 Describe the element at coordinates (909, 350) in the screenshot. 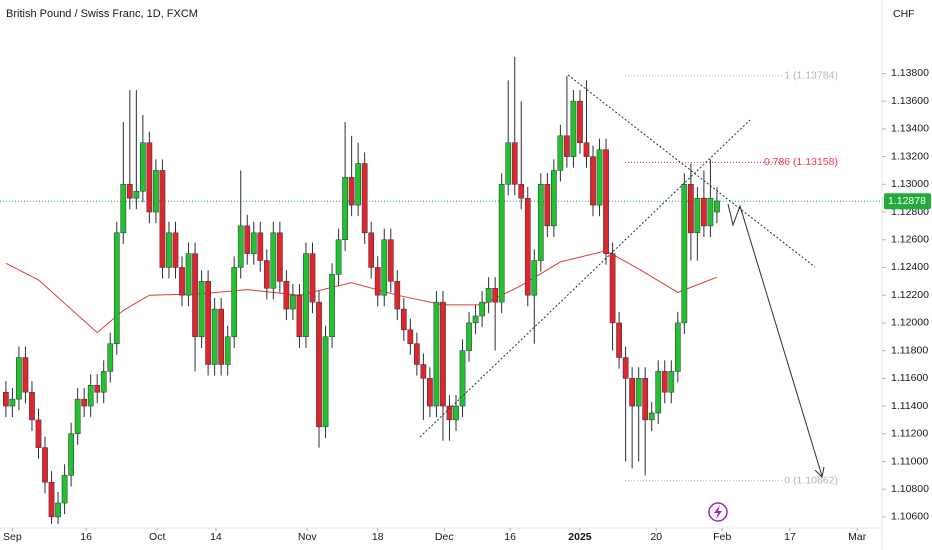

I see `y-tick-label: 1.11800` at that location.